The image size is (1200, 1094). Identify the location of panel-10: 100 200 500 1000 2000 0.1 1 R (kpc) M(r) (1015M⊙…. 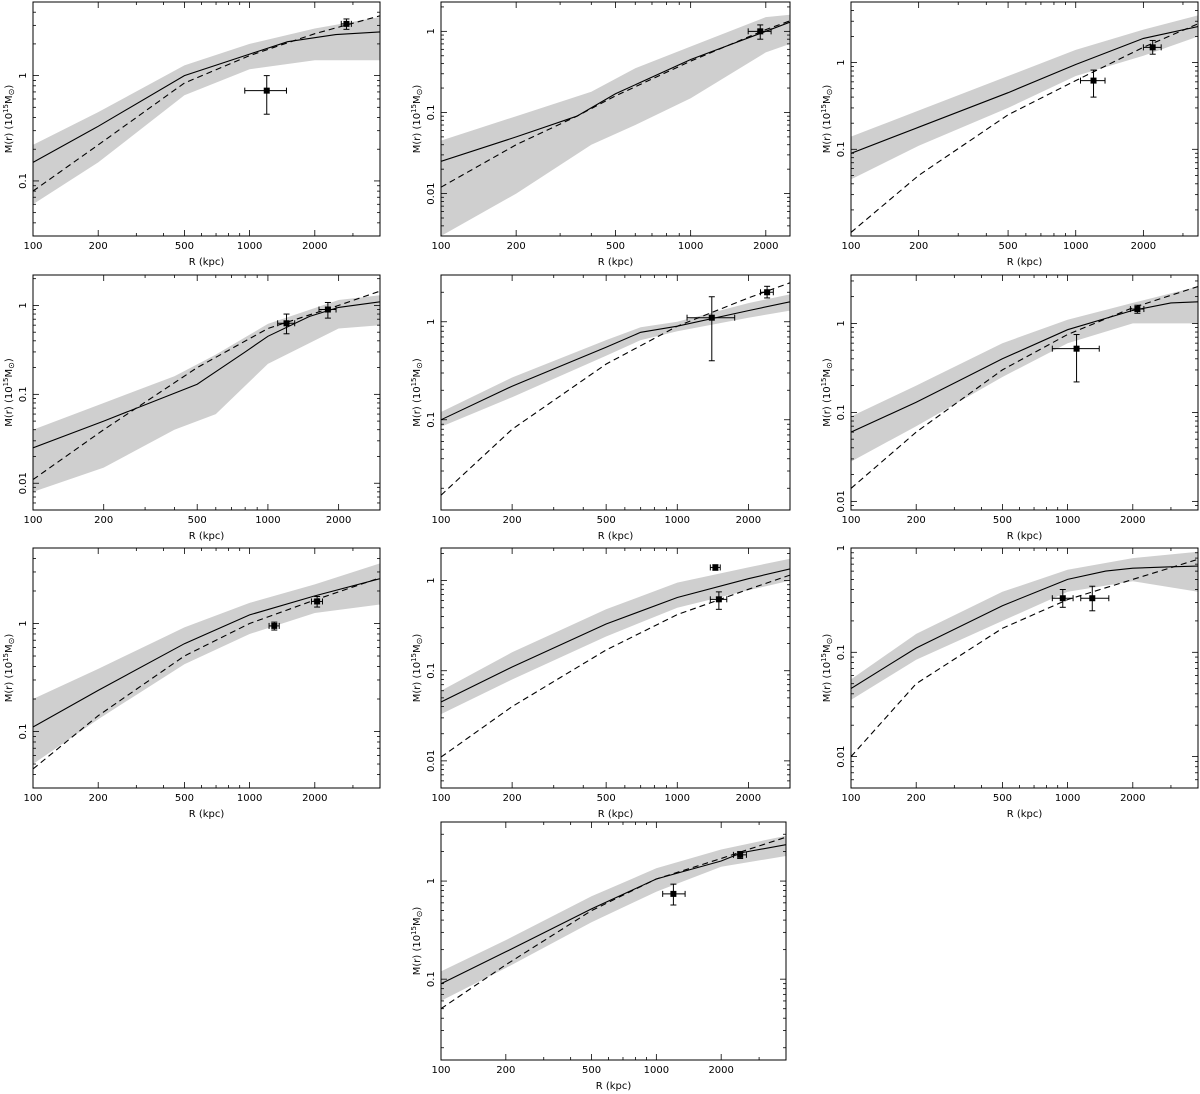
(598, 956).